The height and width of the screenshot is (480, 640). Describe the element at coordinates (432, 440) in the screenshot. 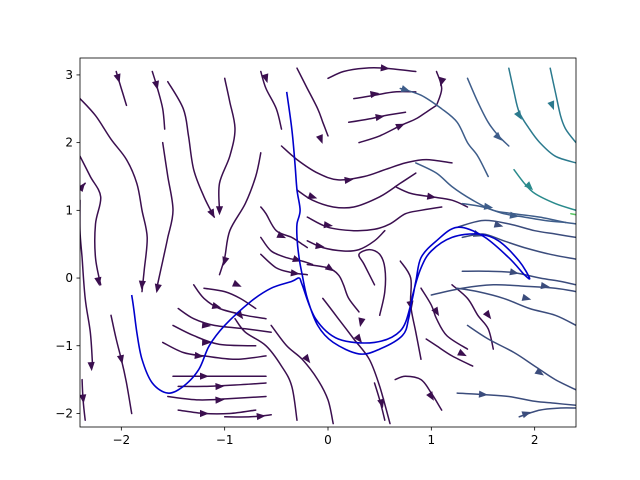

I see `x-tick-label-3: 1` at that location.